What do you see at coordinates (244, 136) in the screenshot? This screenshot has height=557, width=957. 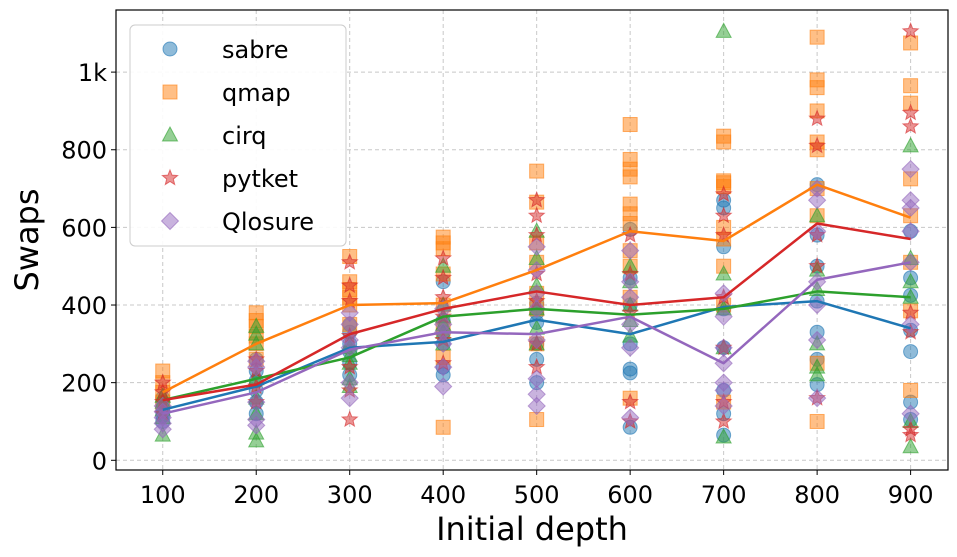 I see `legend-label: cirq` at bounding box center [244, 136].